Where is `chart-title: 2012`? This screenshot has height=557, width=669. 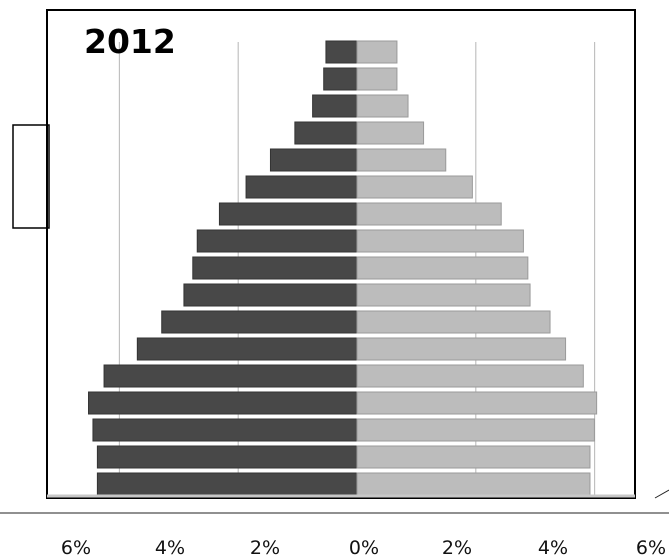 chart-title: 2012 is located at coordinates (130, 41).